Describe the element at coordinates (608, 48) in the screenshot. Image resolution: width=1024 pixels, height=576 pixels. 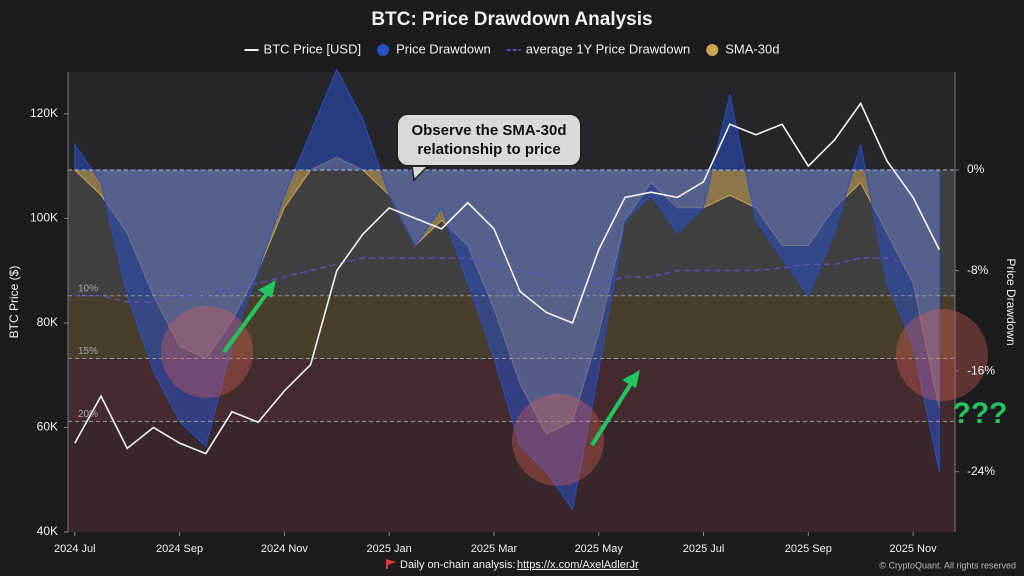
I see `legend-label: average 1Y Price Drawdown` at that location.